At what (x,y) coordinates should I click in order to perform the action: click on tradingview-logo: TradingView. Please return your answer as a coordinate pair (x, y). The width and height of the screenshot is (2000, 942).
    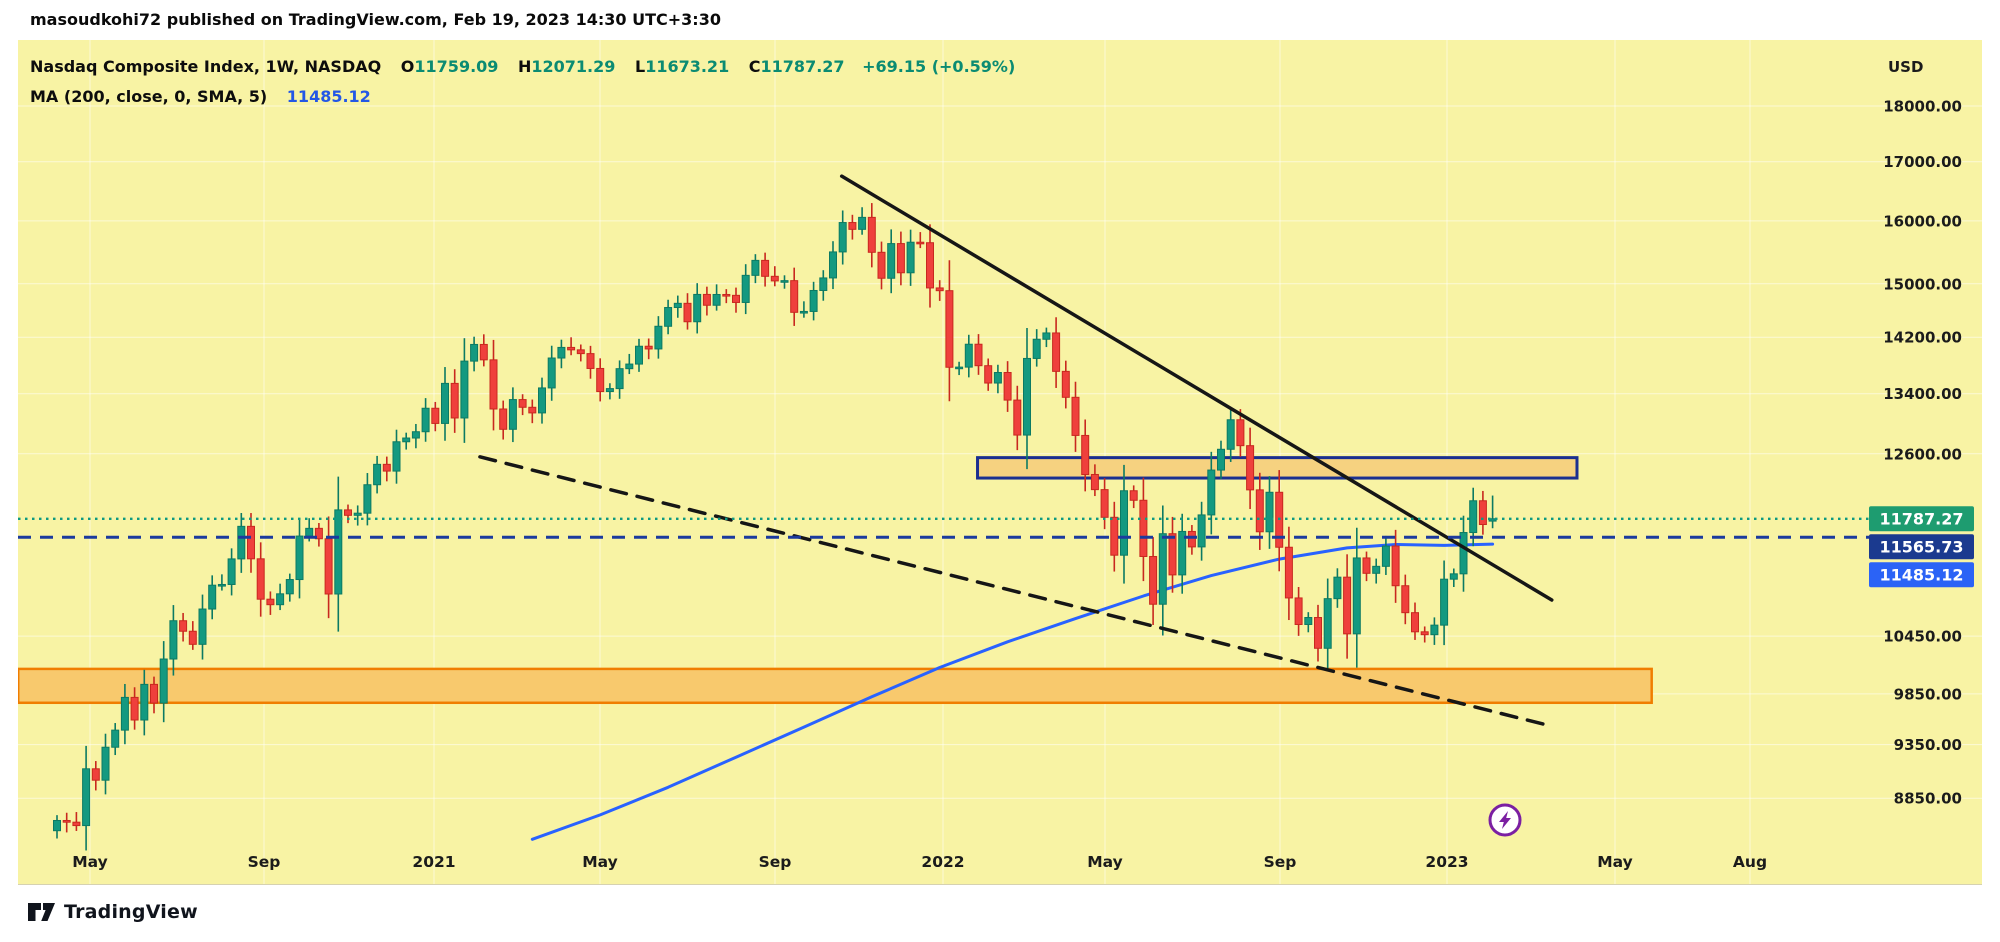
    Looking at the image, I should click on (113, 912).